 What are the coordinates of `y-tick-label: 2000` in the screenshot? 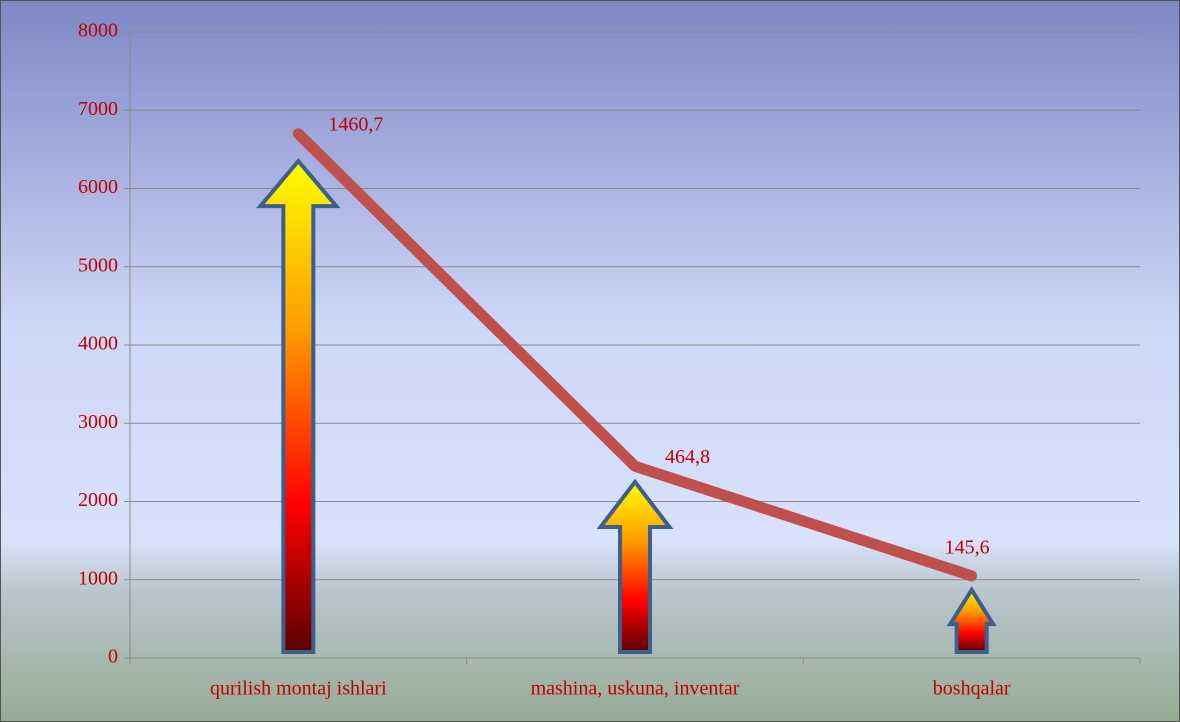 It's located at (98, 500).